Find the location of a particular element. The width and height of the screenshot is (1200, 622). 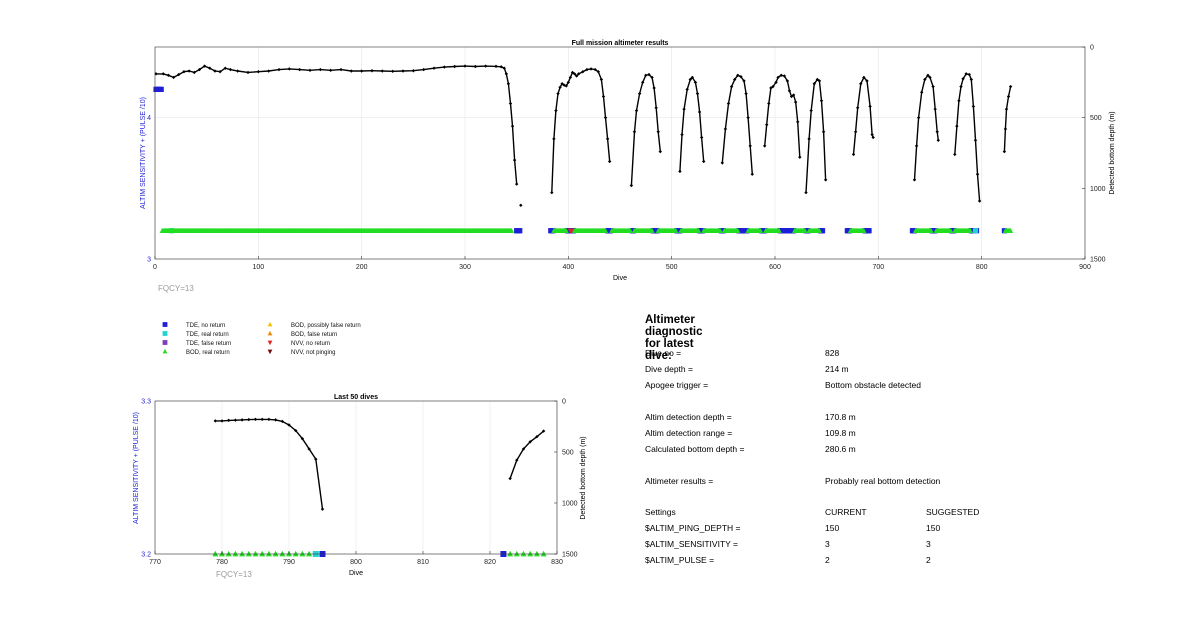

x-tick-label: 300 is located at coordinates (465, 267).